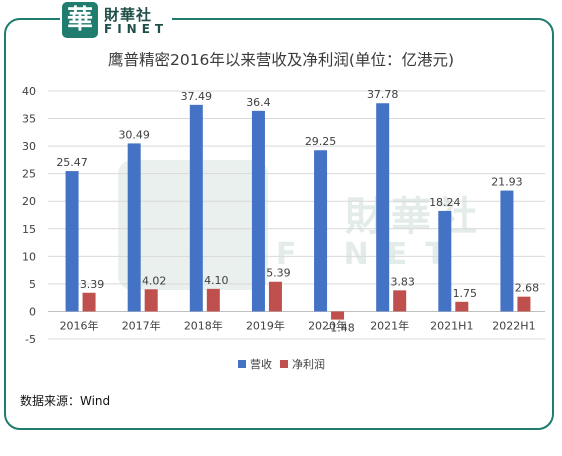  What do you see at coordinates (92, 284) in the screenshot?
I see `profit-data-label: 3.39` at bounding box center [92, 284].